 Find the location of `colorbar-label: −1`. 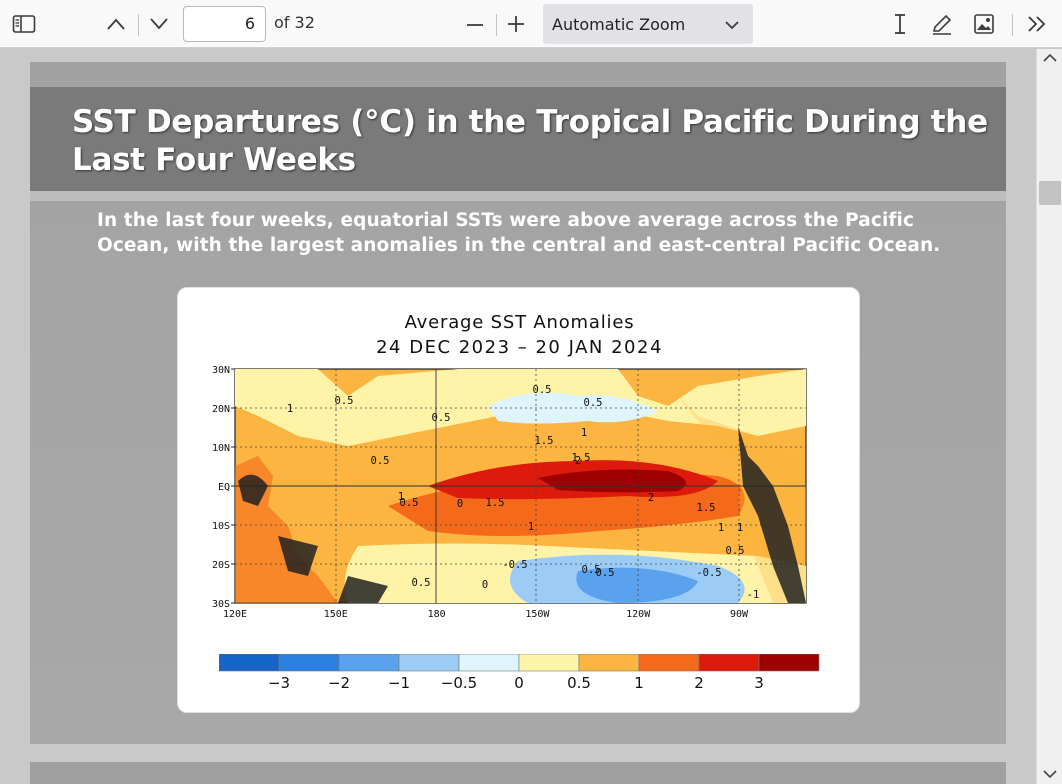

colorbar-label: −1 is located at coordinates (399, 683).